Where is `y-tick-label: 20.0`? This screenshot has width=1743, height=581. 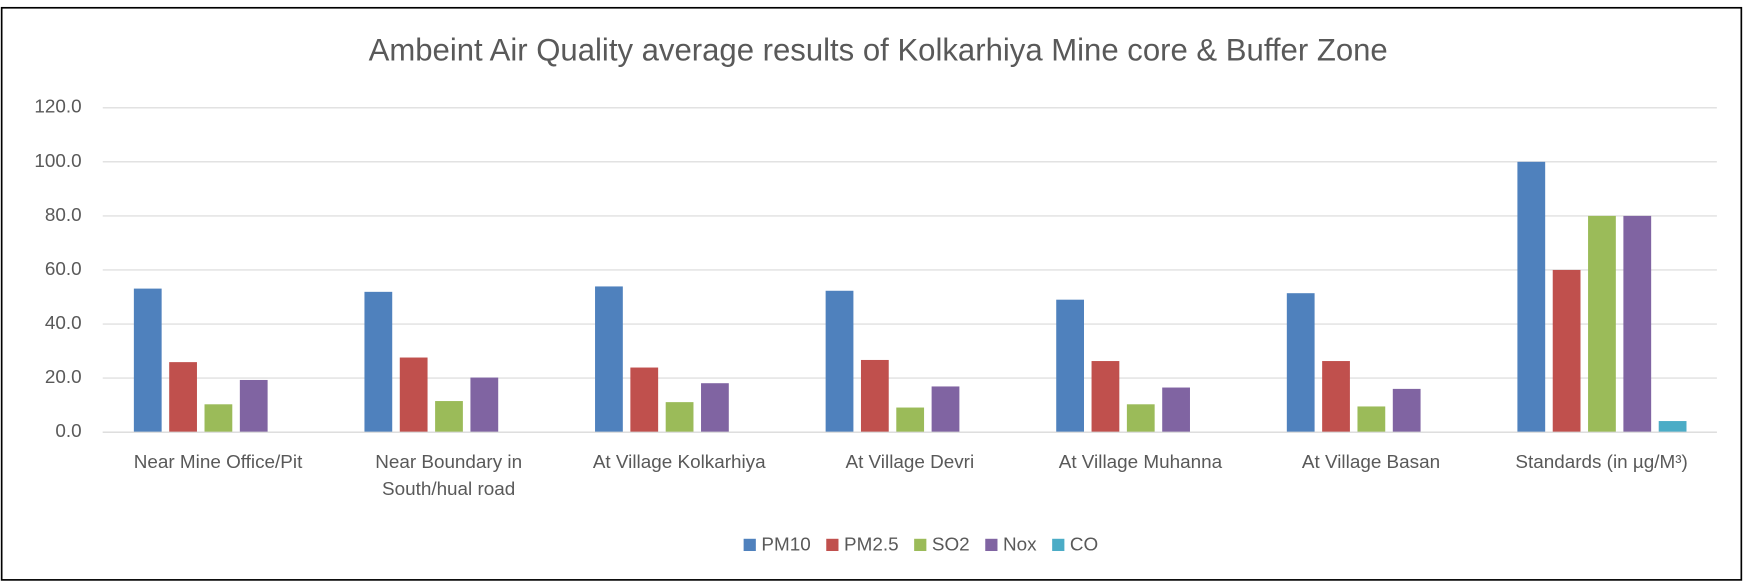 y-tick-label: 20.0 is located at coordinates (63, 377).